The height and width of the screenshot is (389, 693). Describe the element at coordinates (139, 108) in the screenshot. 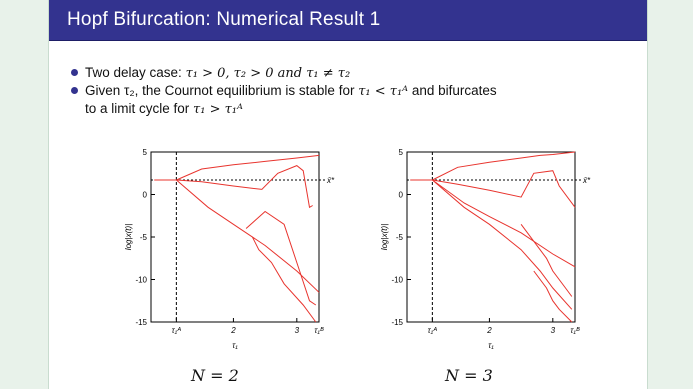

I see `bullet-text: to a limit cycle for` at that location.